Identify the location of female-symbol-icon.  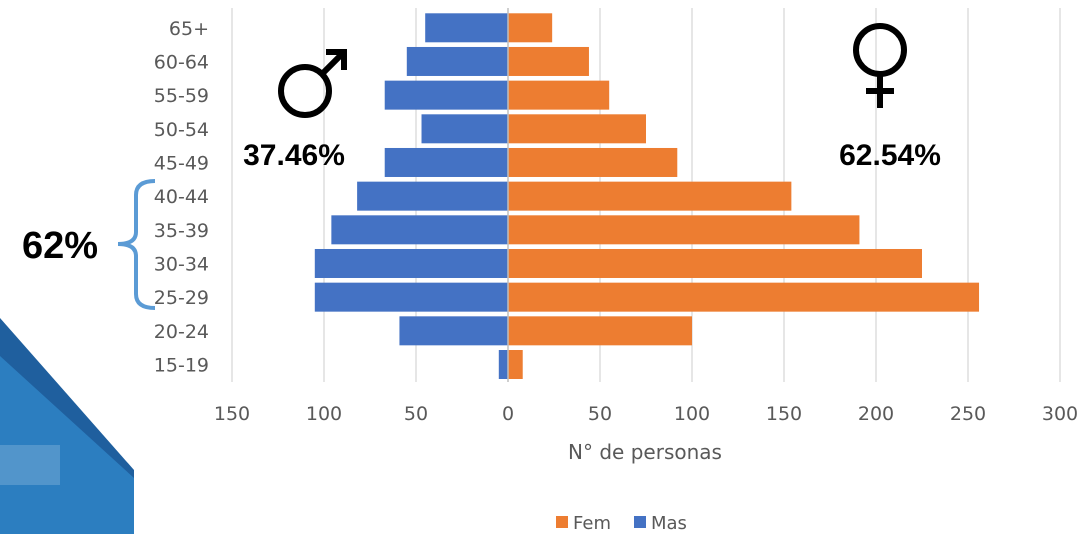
(880, 65).